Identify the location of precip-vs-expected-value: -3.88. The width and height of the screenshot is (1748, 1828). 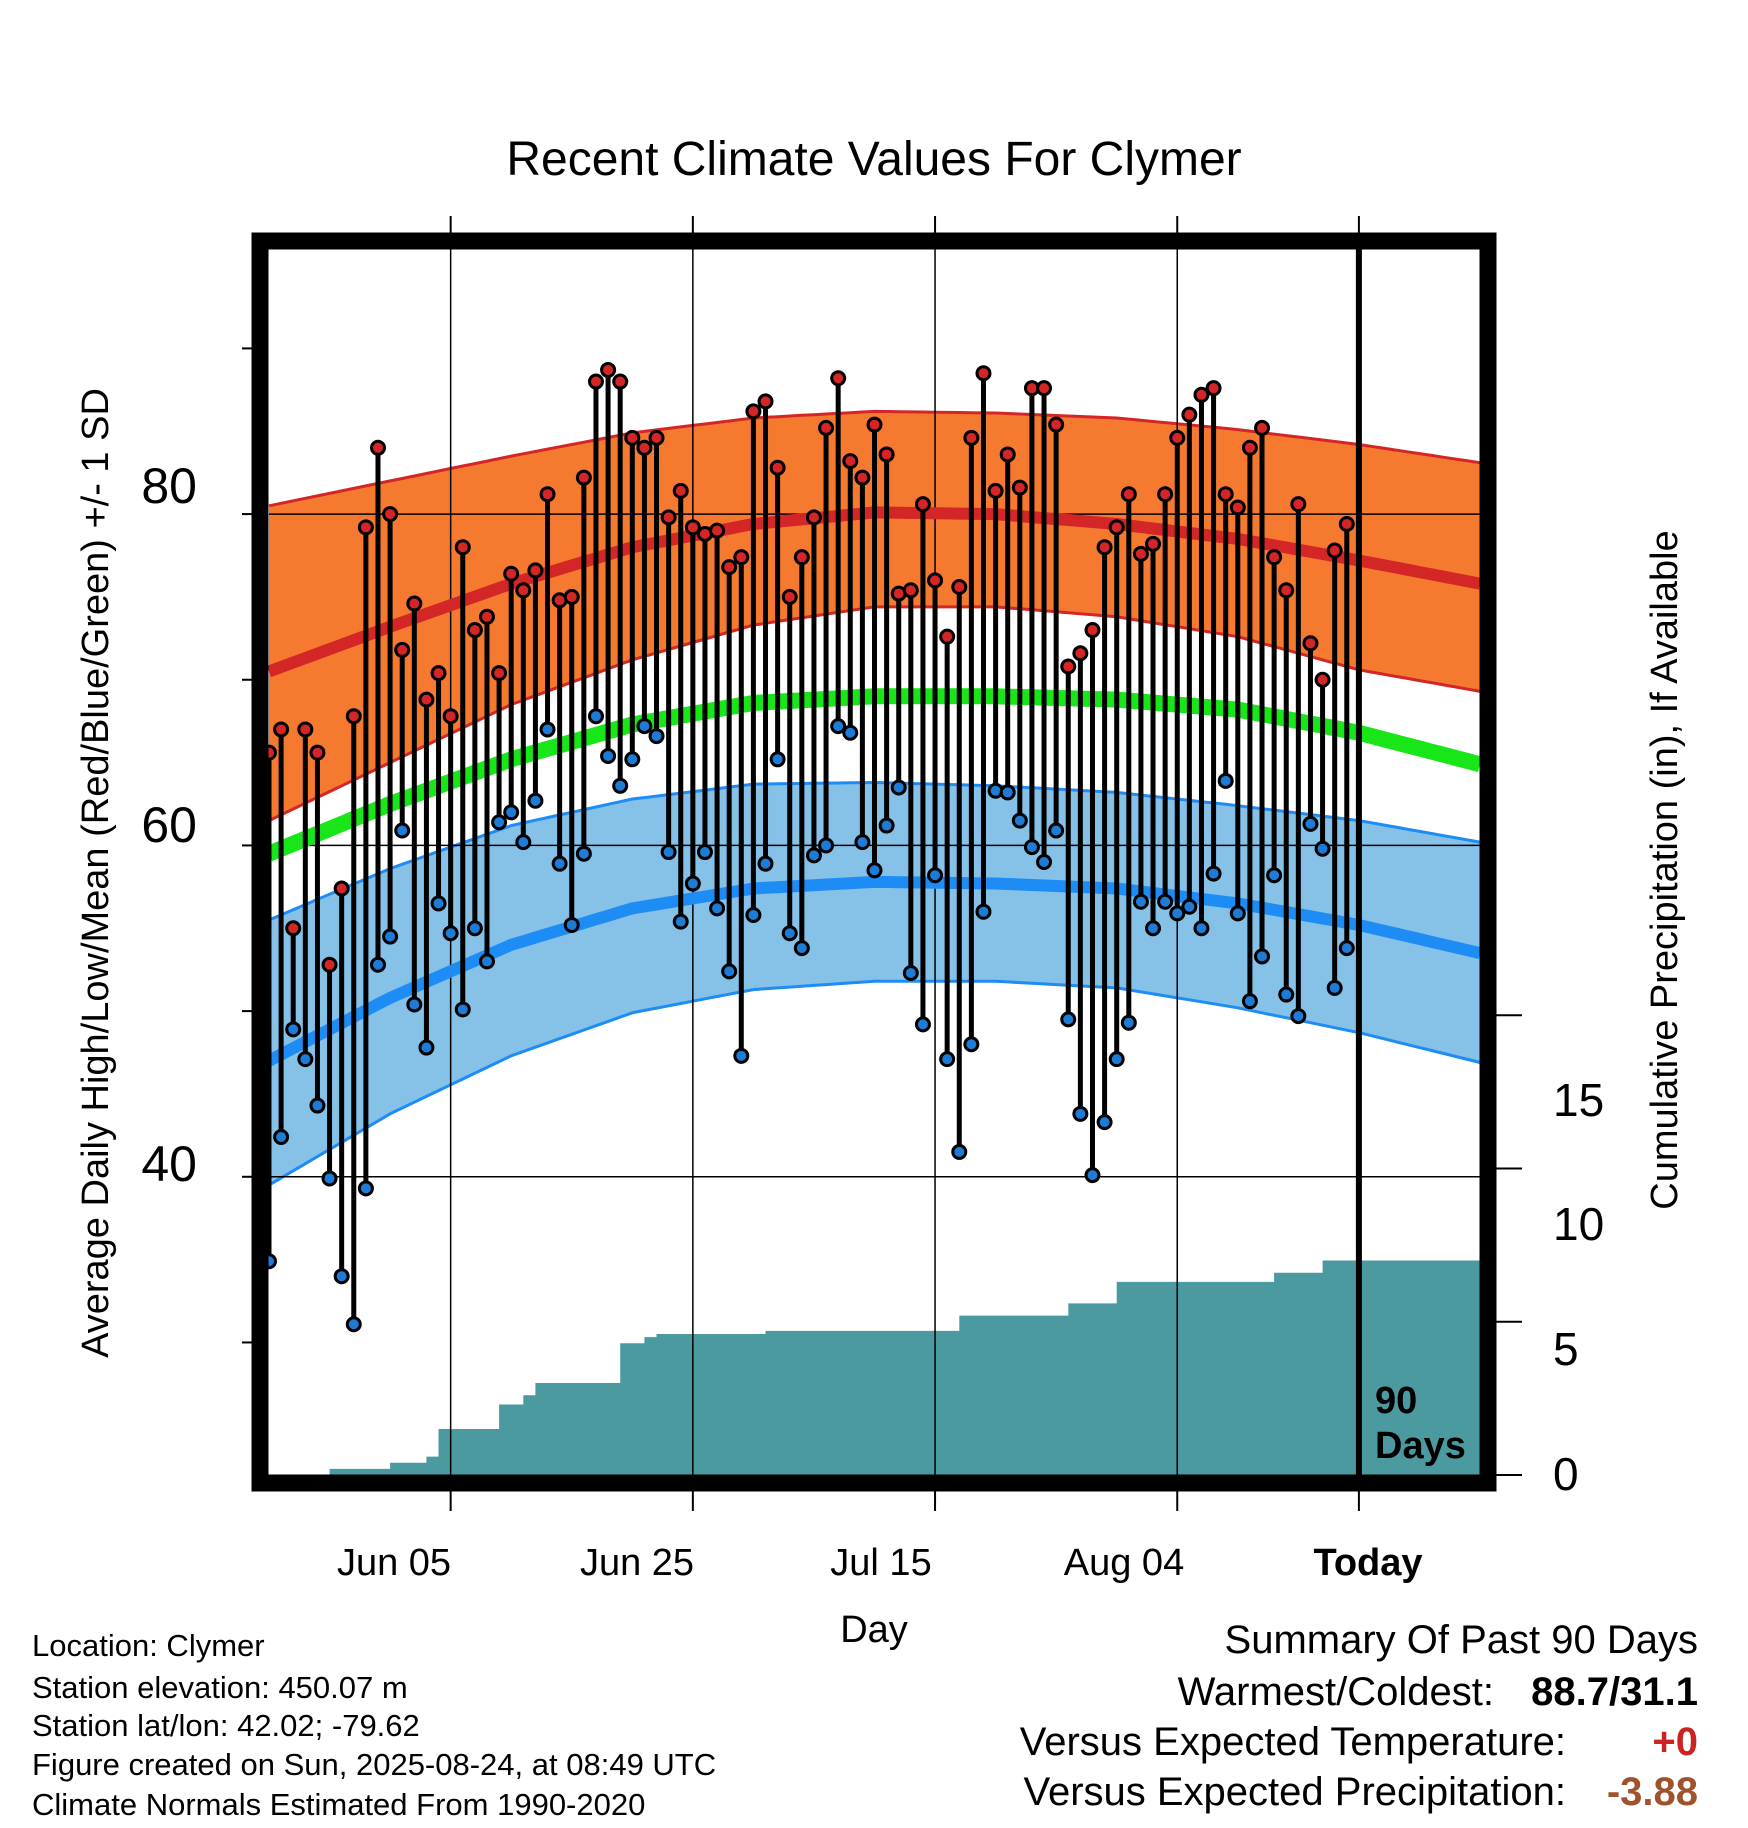
(1652, 1792).